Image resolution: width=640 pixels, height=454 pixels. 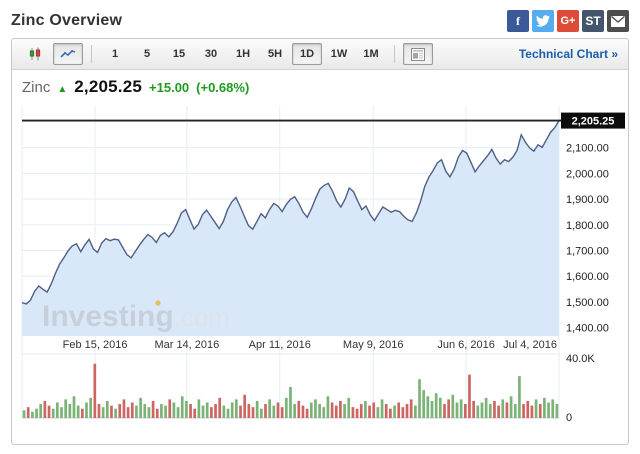 I want to click on timeframe-button-15: 15, so click(x=179, y=54).